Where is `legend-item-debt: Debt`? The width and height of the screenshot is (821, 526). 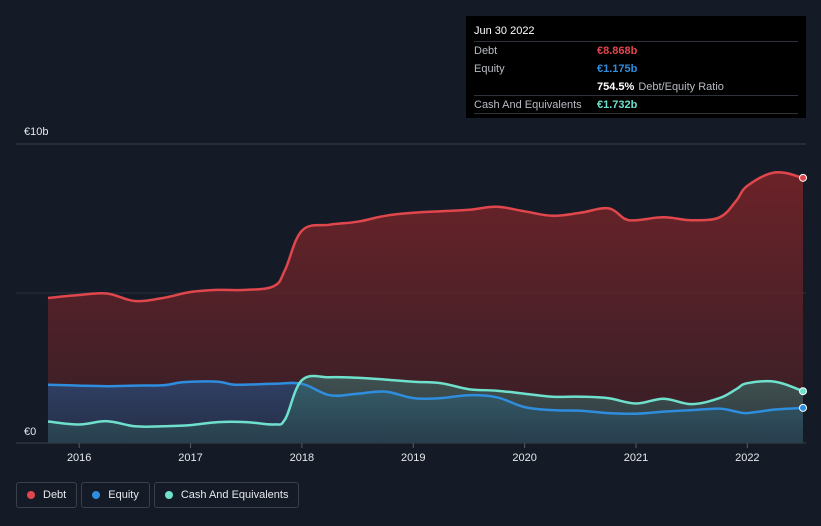
legend-item-debt: Debt is located at coordinates (47, 495).